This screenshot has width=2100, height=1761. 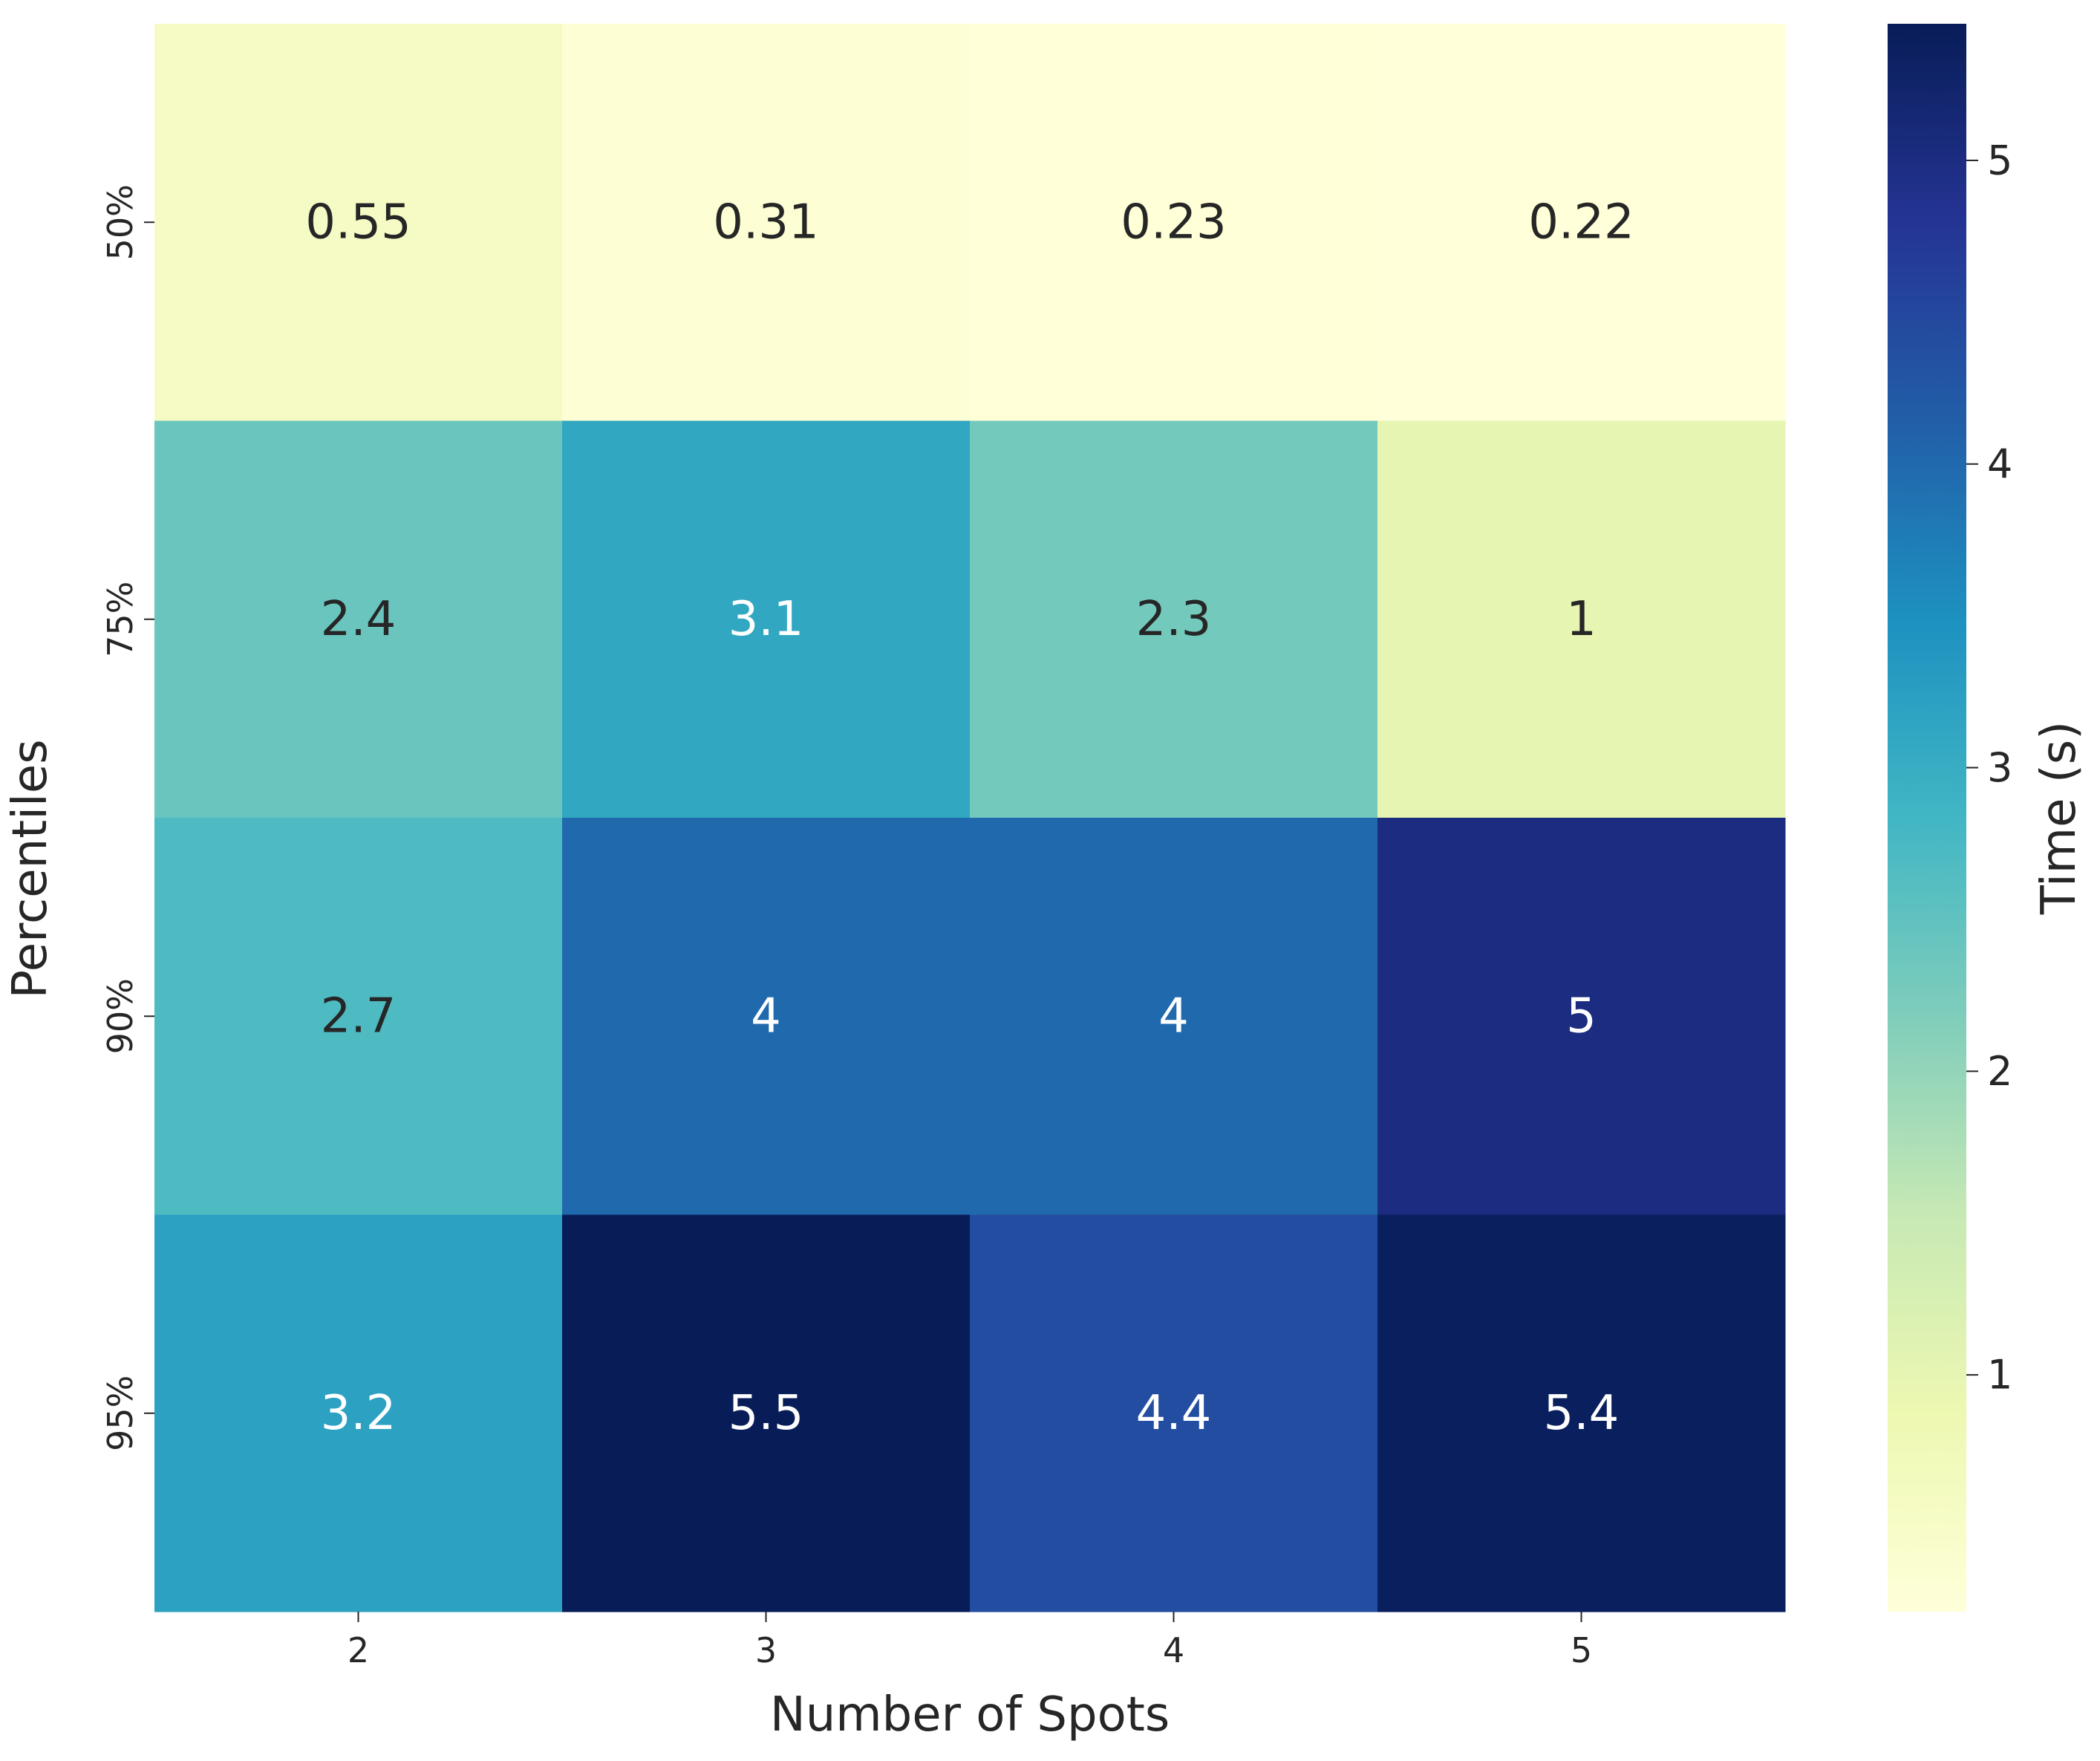 I want to click on cell-value-label: 2.7, so click(x=359, y=1016).